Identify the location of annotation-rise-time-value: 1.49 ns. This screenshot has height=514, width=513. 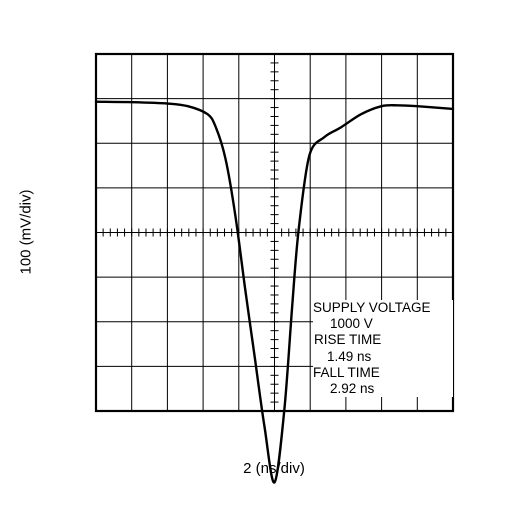
(349, 356).